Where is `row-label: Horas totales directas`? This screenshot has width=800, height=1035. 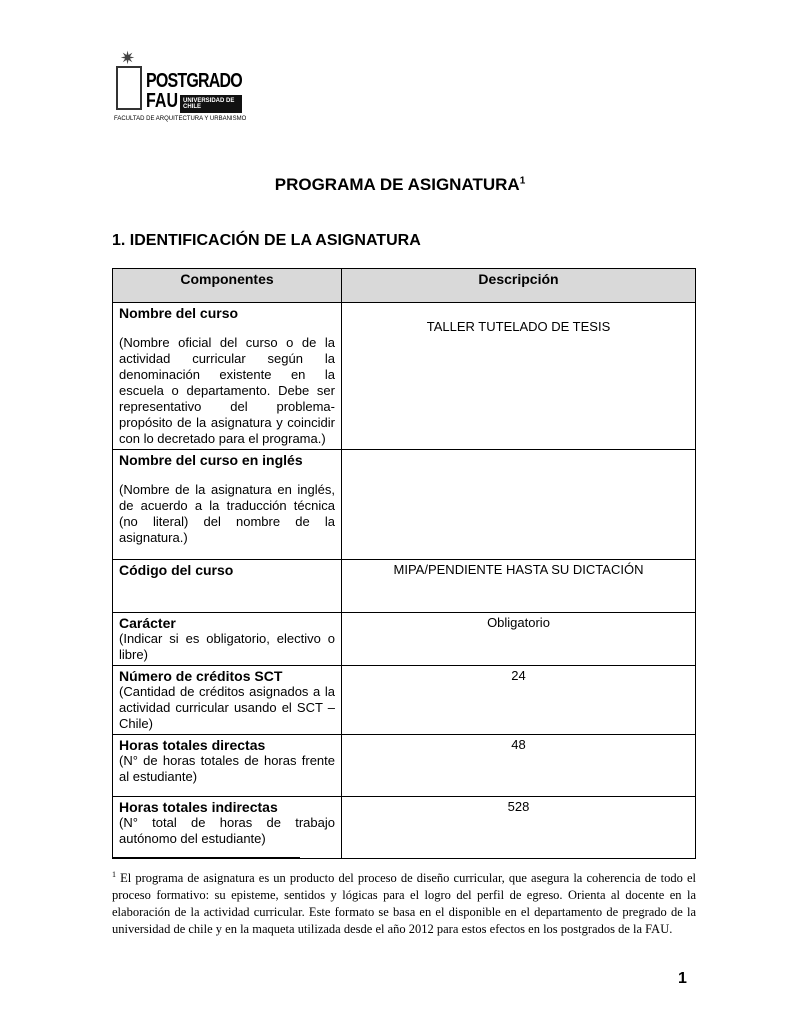 row-label: Horas totales directas is located at coordinates (192, 745).